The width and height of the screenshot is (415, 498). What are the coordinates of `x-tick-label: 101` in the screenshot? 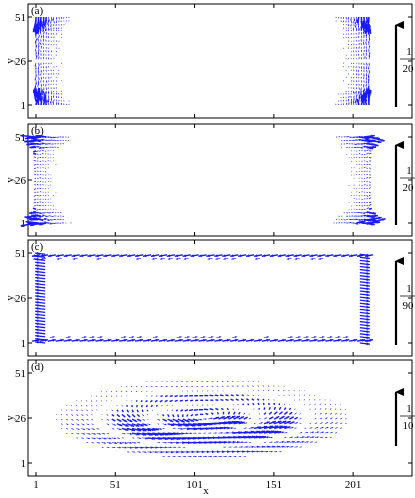 It's located at (194, 485).